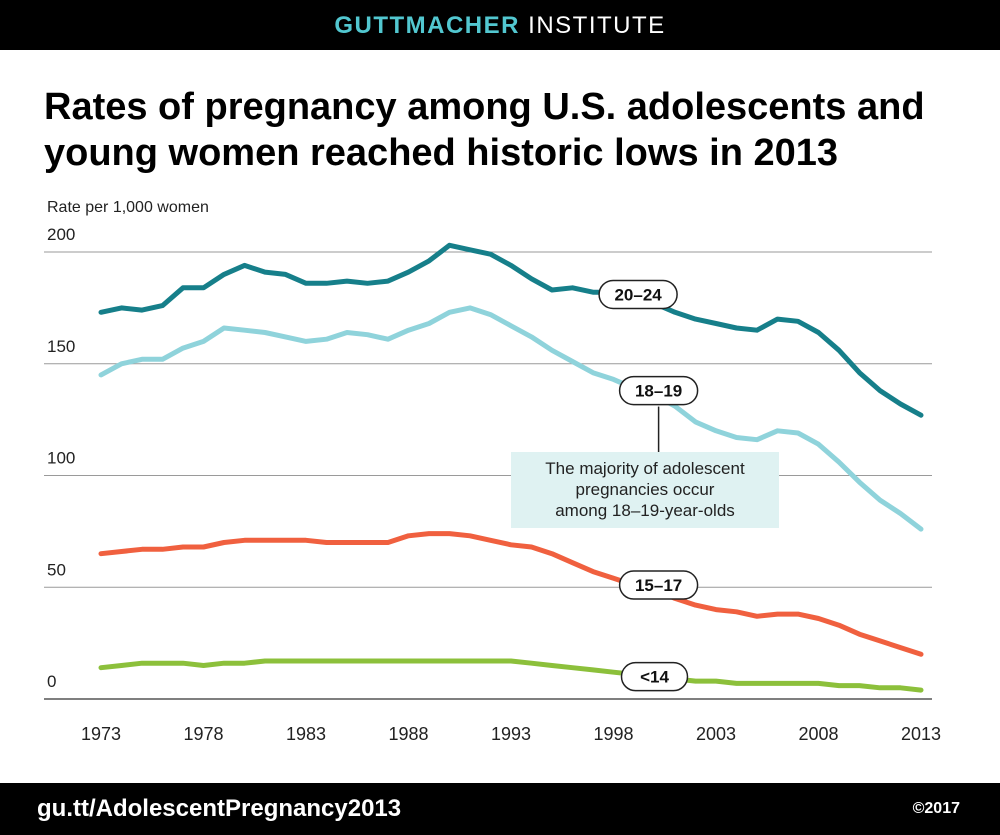 This screenshot has width=1000, height=835. I want to click on series-label-14: <14, so click(654, 677).